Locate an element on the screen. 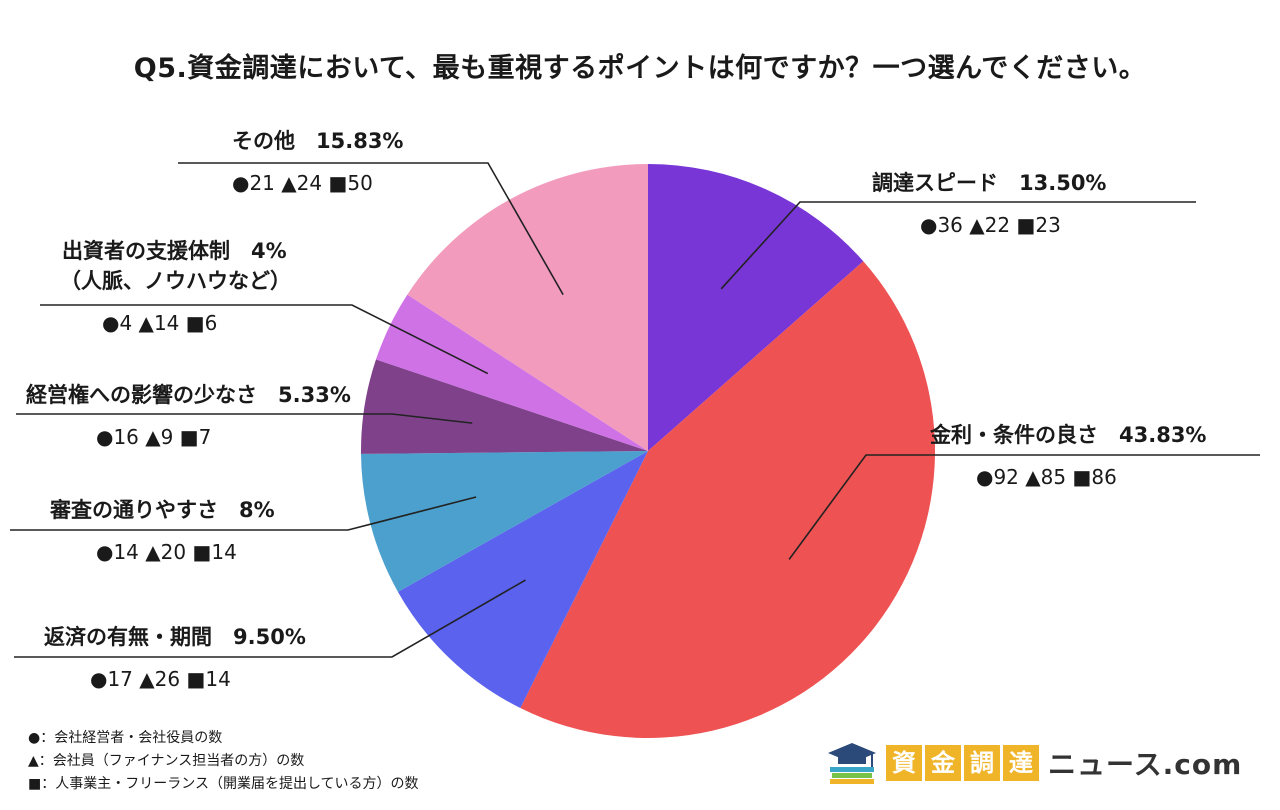 The image size is (1280, 810). logo-suffix: ニュース.com is located at coordinates (1145, 764).